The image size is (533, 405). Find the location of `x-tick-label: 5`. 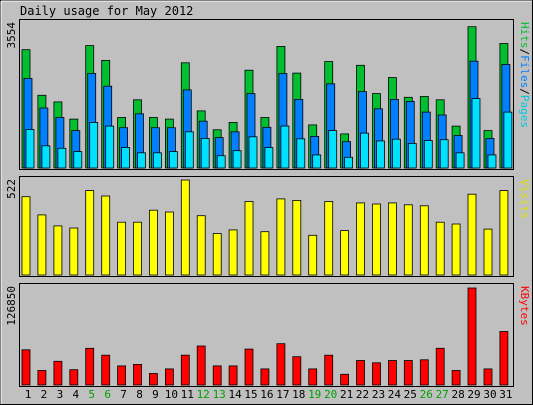

x-tick-label: 5 is located at coordinates (91, 394).